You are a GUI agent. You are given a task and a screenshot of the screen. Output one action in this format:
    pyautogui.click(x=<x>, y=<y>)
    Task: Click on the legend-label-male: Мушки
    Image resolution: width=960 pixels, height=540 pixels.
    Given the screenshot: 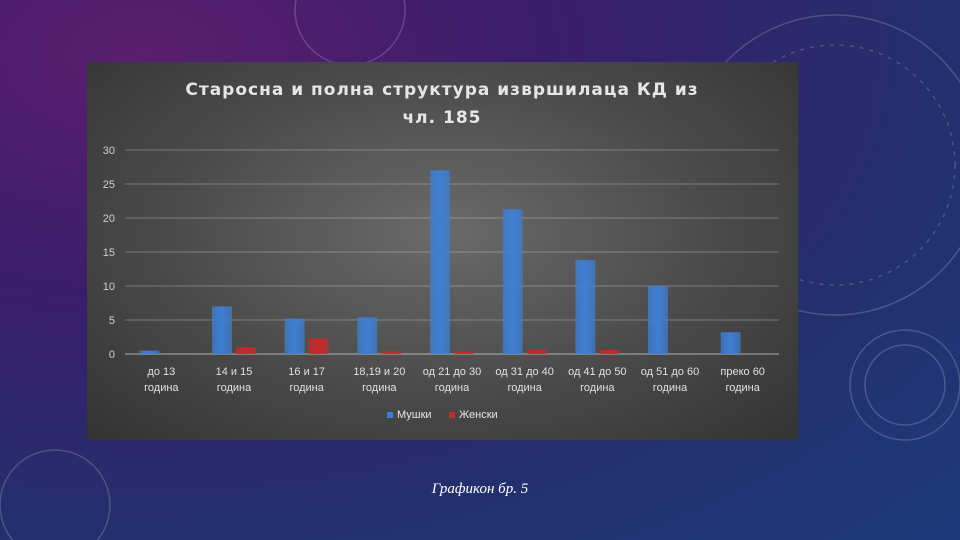 What is the action you would take?
    pyautogui.click(x=414, y=415)
    